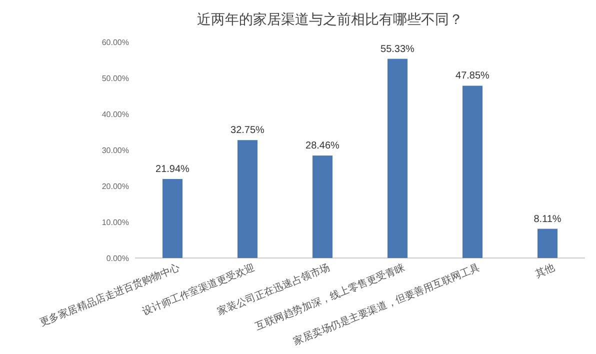 The width and height of the screenshot is (596, 354). What do you see at coordinates (115, 114) in the screenshot?
I see `y-tick-label: 40.00%` at bounding box center [115, 114].